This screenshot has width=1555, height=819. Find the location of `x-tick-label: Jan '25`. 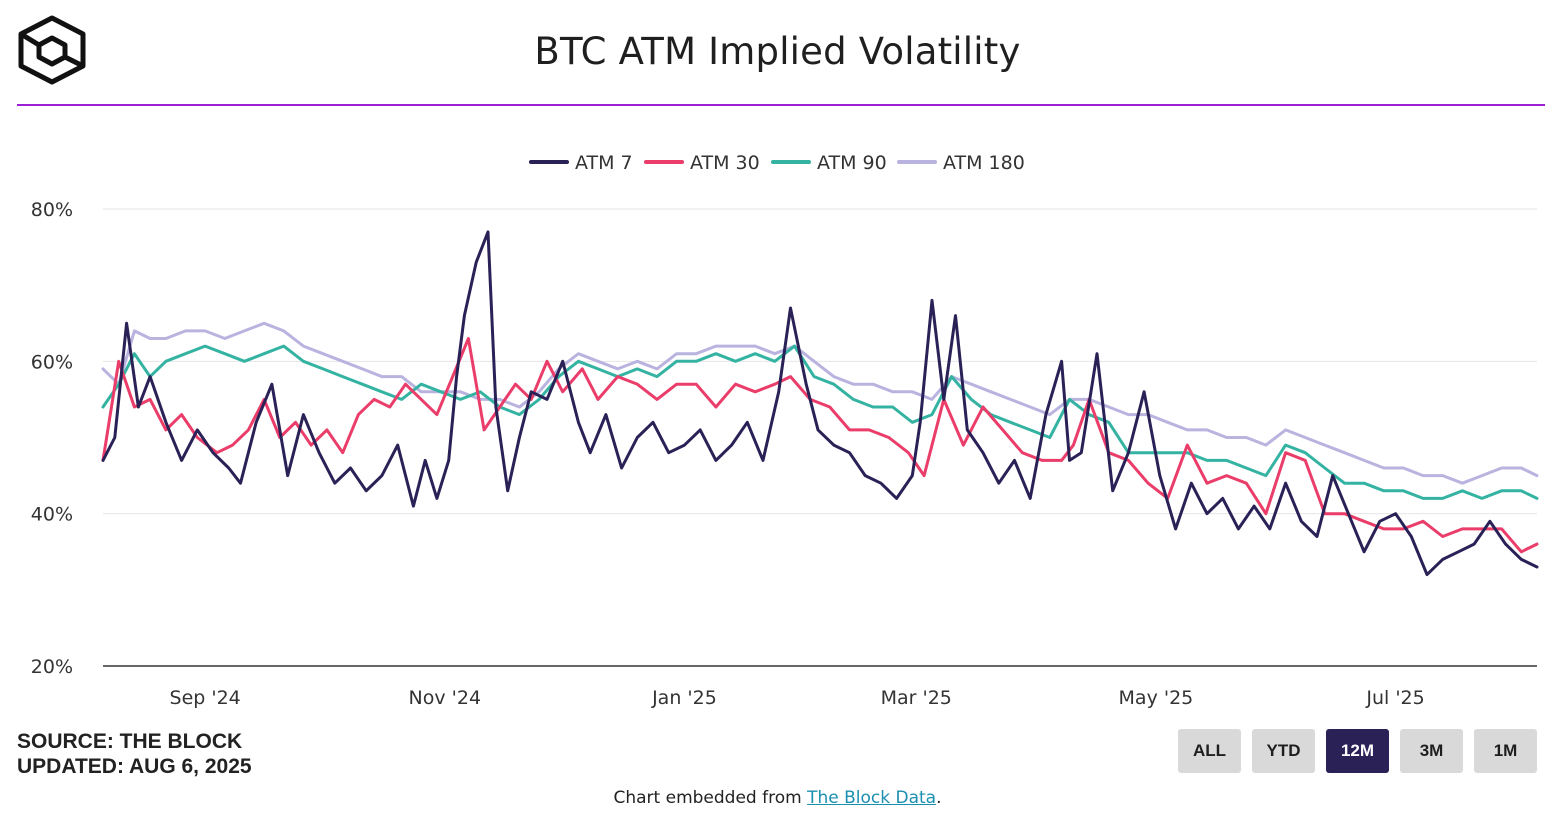

x-tick-label: Jan '25 is located at coordinates (684, 698).